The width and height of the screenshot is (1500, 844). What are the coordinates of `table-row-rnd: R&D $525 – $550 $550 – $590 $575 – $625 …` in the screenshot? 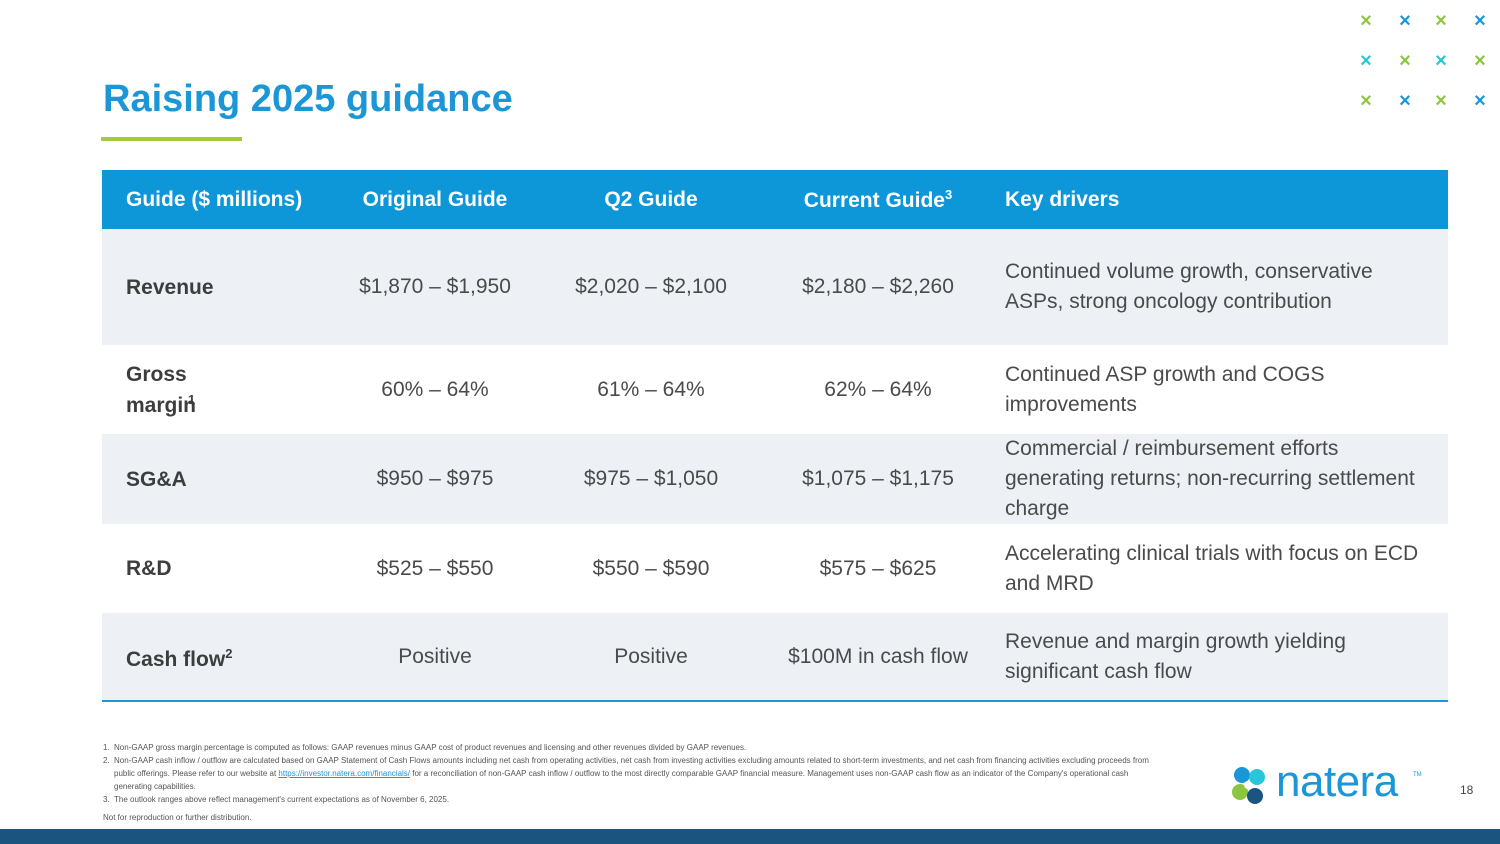 It's located at (775, 568).